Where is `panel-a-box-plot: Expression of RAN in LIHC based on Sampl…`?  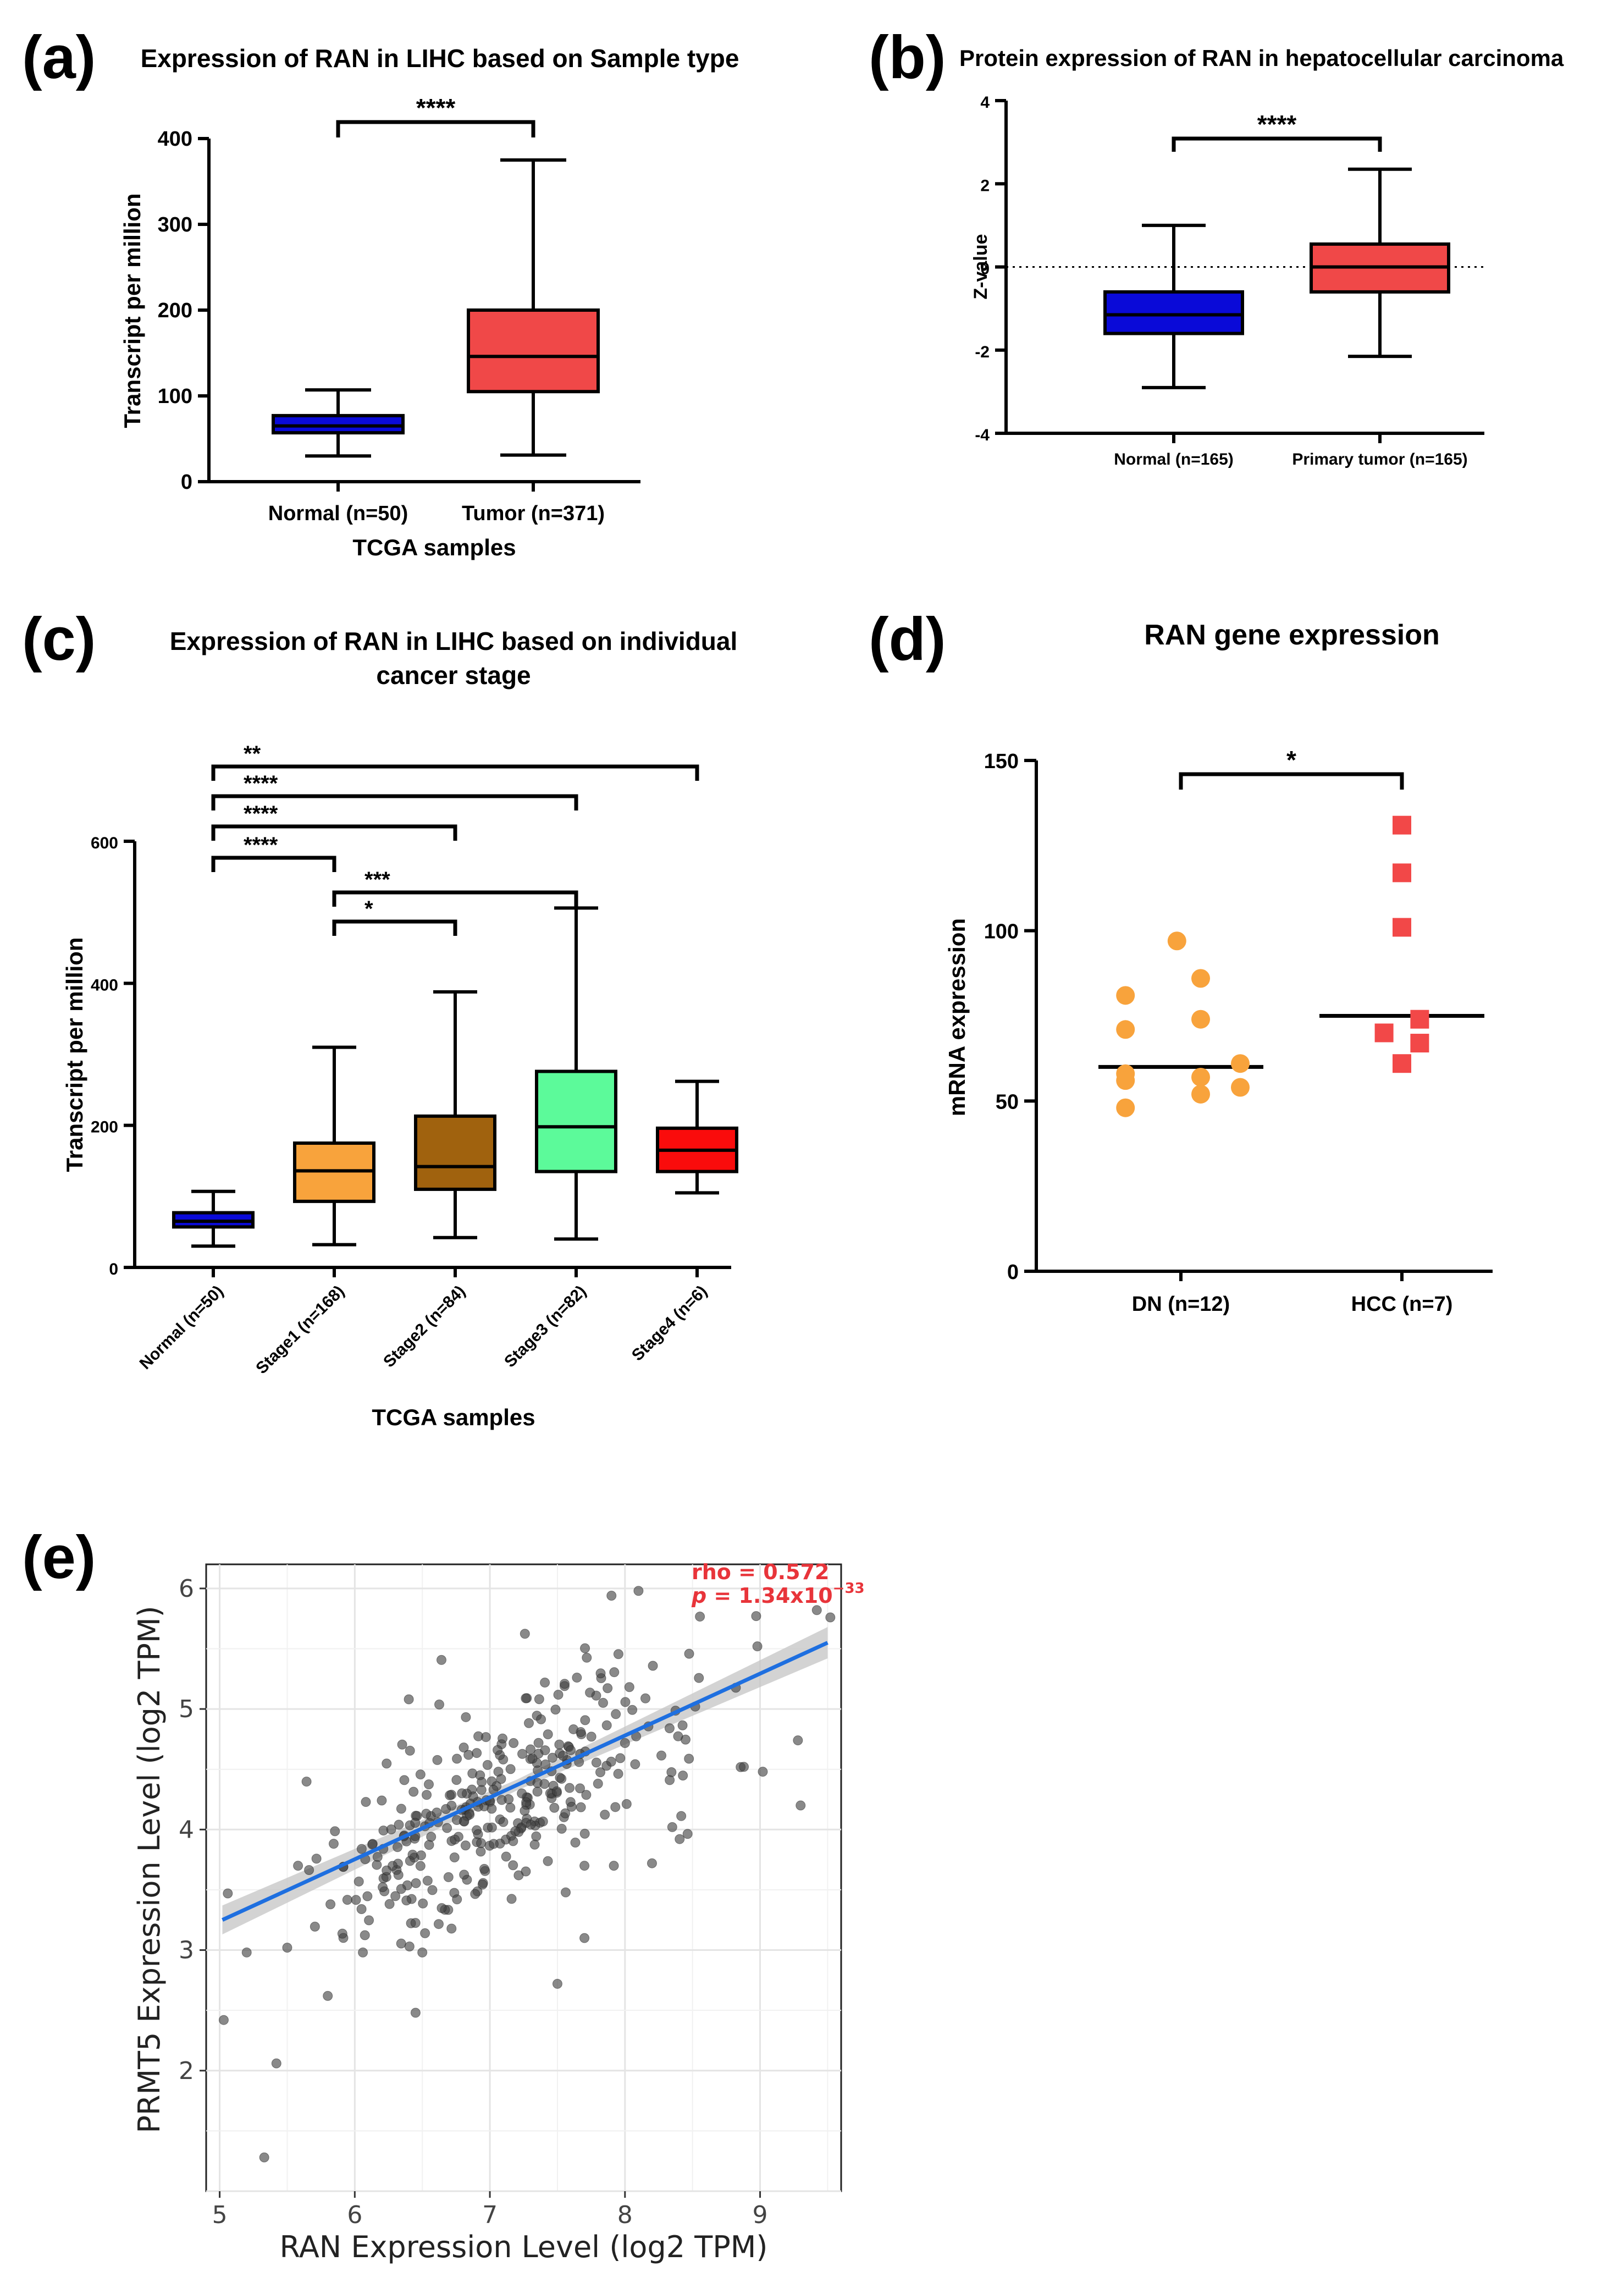
panel-a-box-plot: Expression of RAN in LIHC based on Sampl… is located at coordinates (429, 302).